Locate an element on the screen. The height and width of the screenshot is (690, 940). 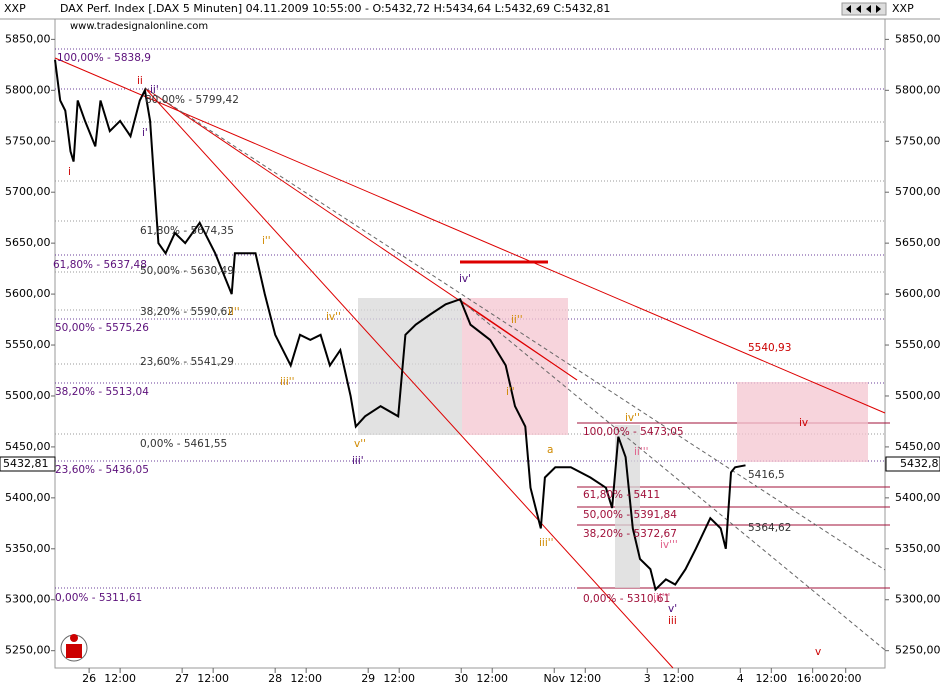
x-tick-label: 28 is located at coordinates (275, 678).